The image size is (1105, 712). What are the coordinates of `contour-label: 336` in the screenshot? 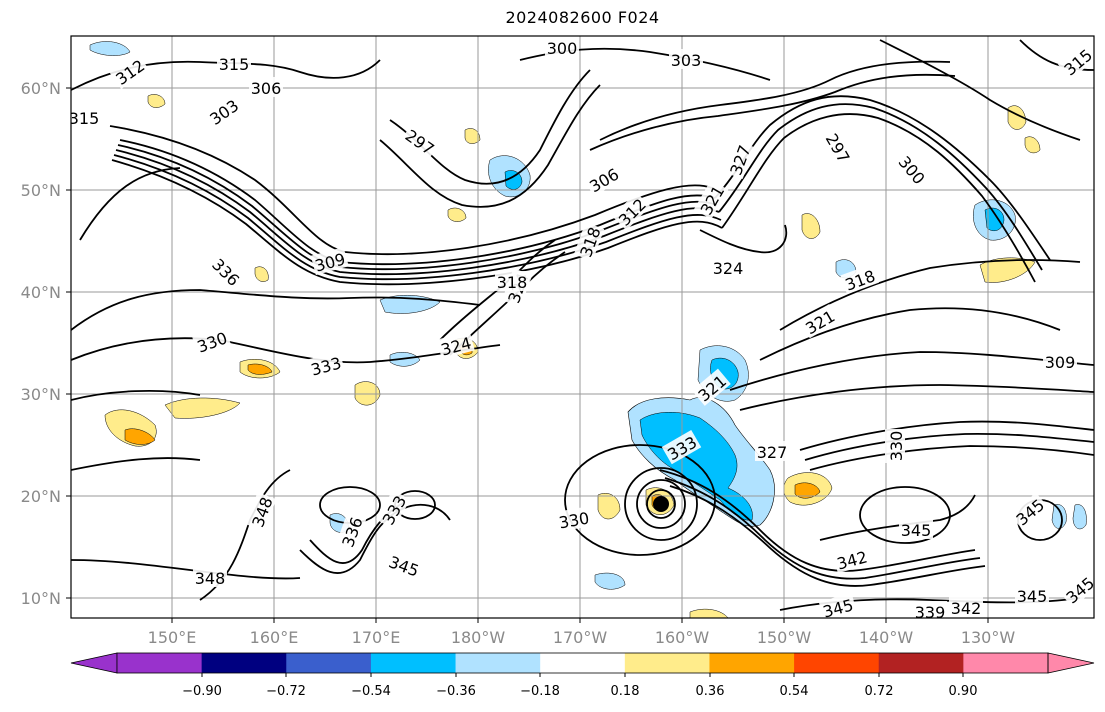 It's located at (225, 272).